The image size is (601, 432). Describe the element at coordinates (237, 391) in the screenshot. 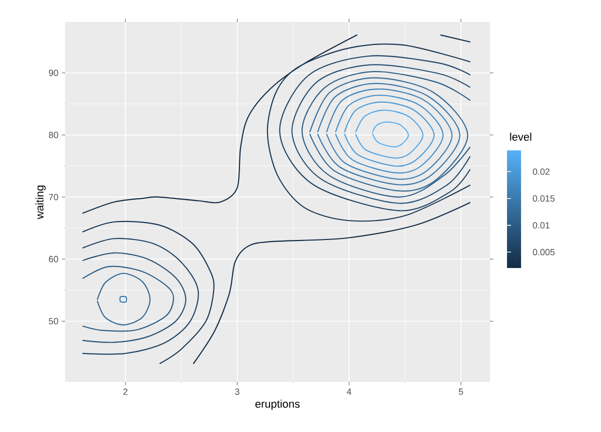

I see `x-tick-label: 3` at that location.